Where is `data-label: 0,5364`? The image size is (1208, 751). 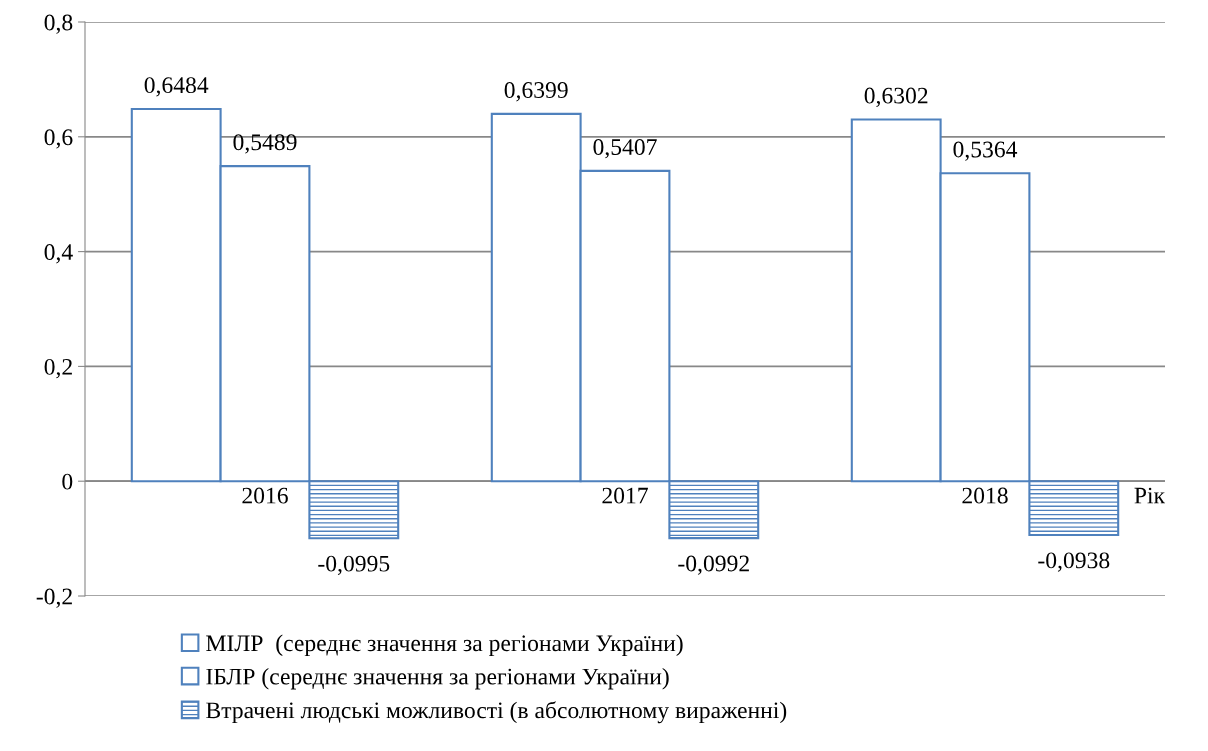
data-label: 0,5364 is located at coordinates (985, 151).